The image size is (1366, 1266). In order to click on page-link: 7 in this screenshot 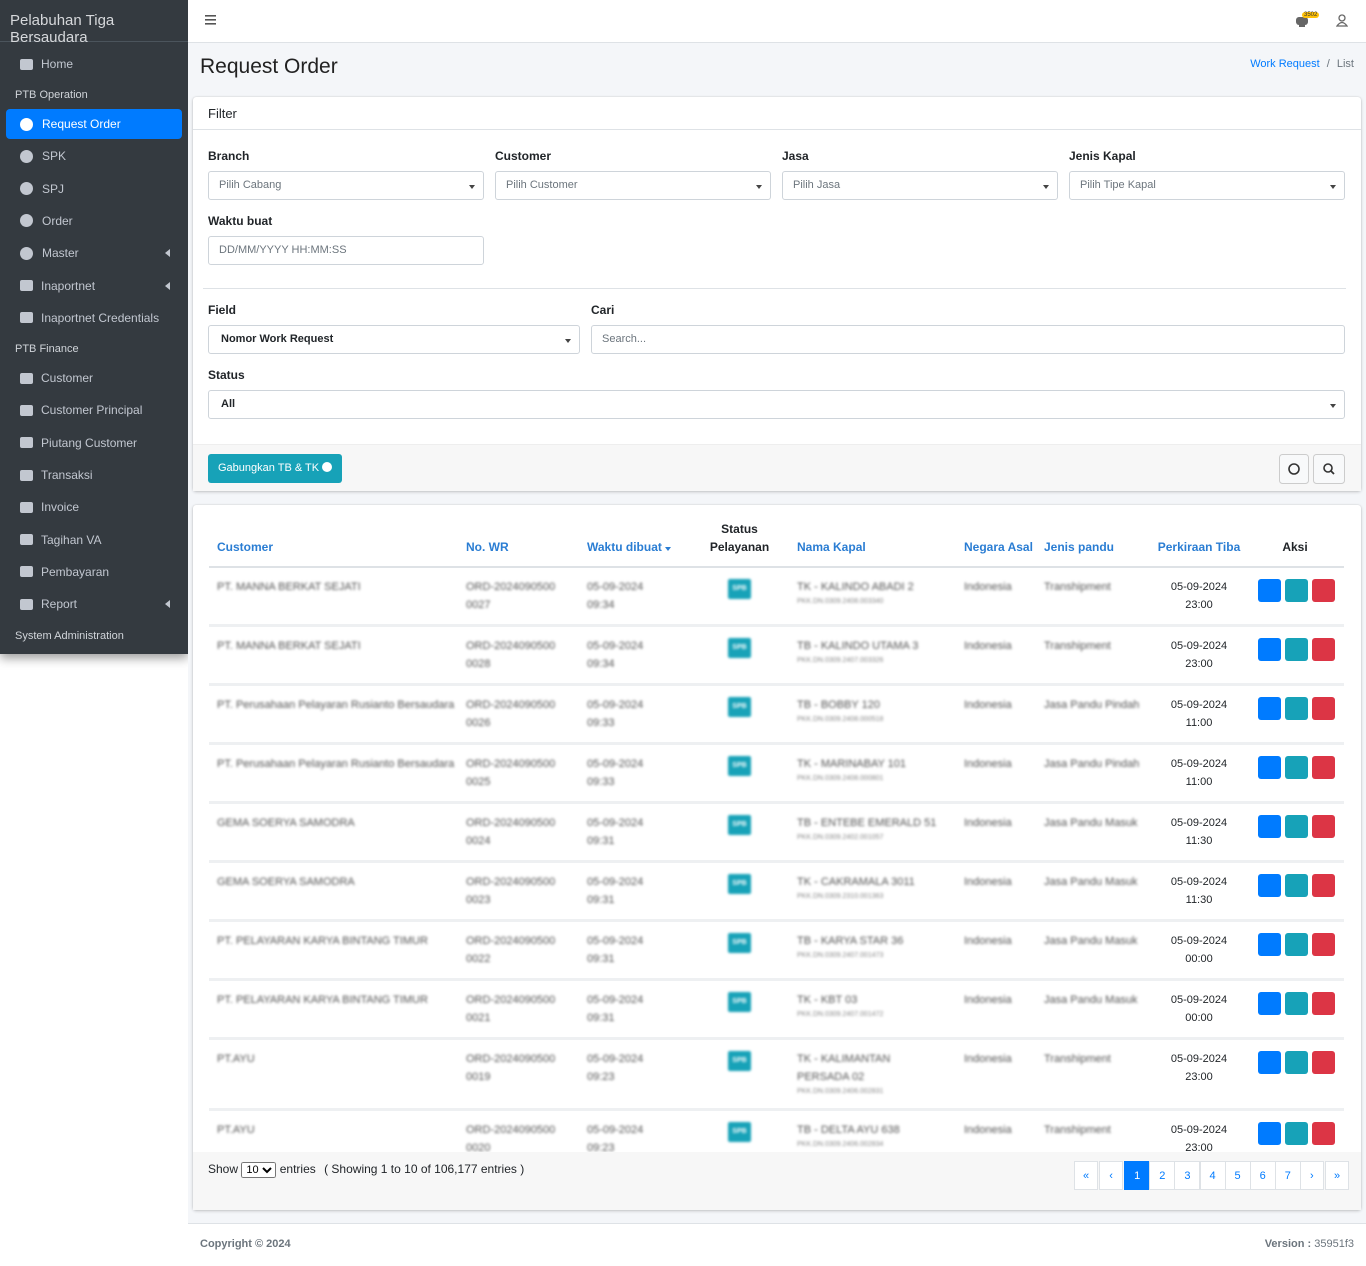, I will do `click(1287, 1175)`.